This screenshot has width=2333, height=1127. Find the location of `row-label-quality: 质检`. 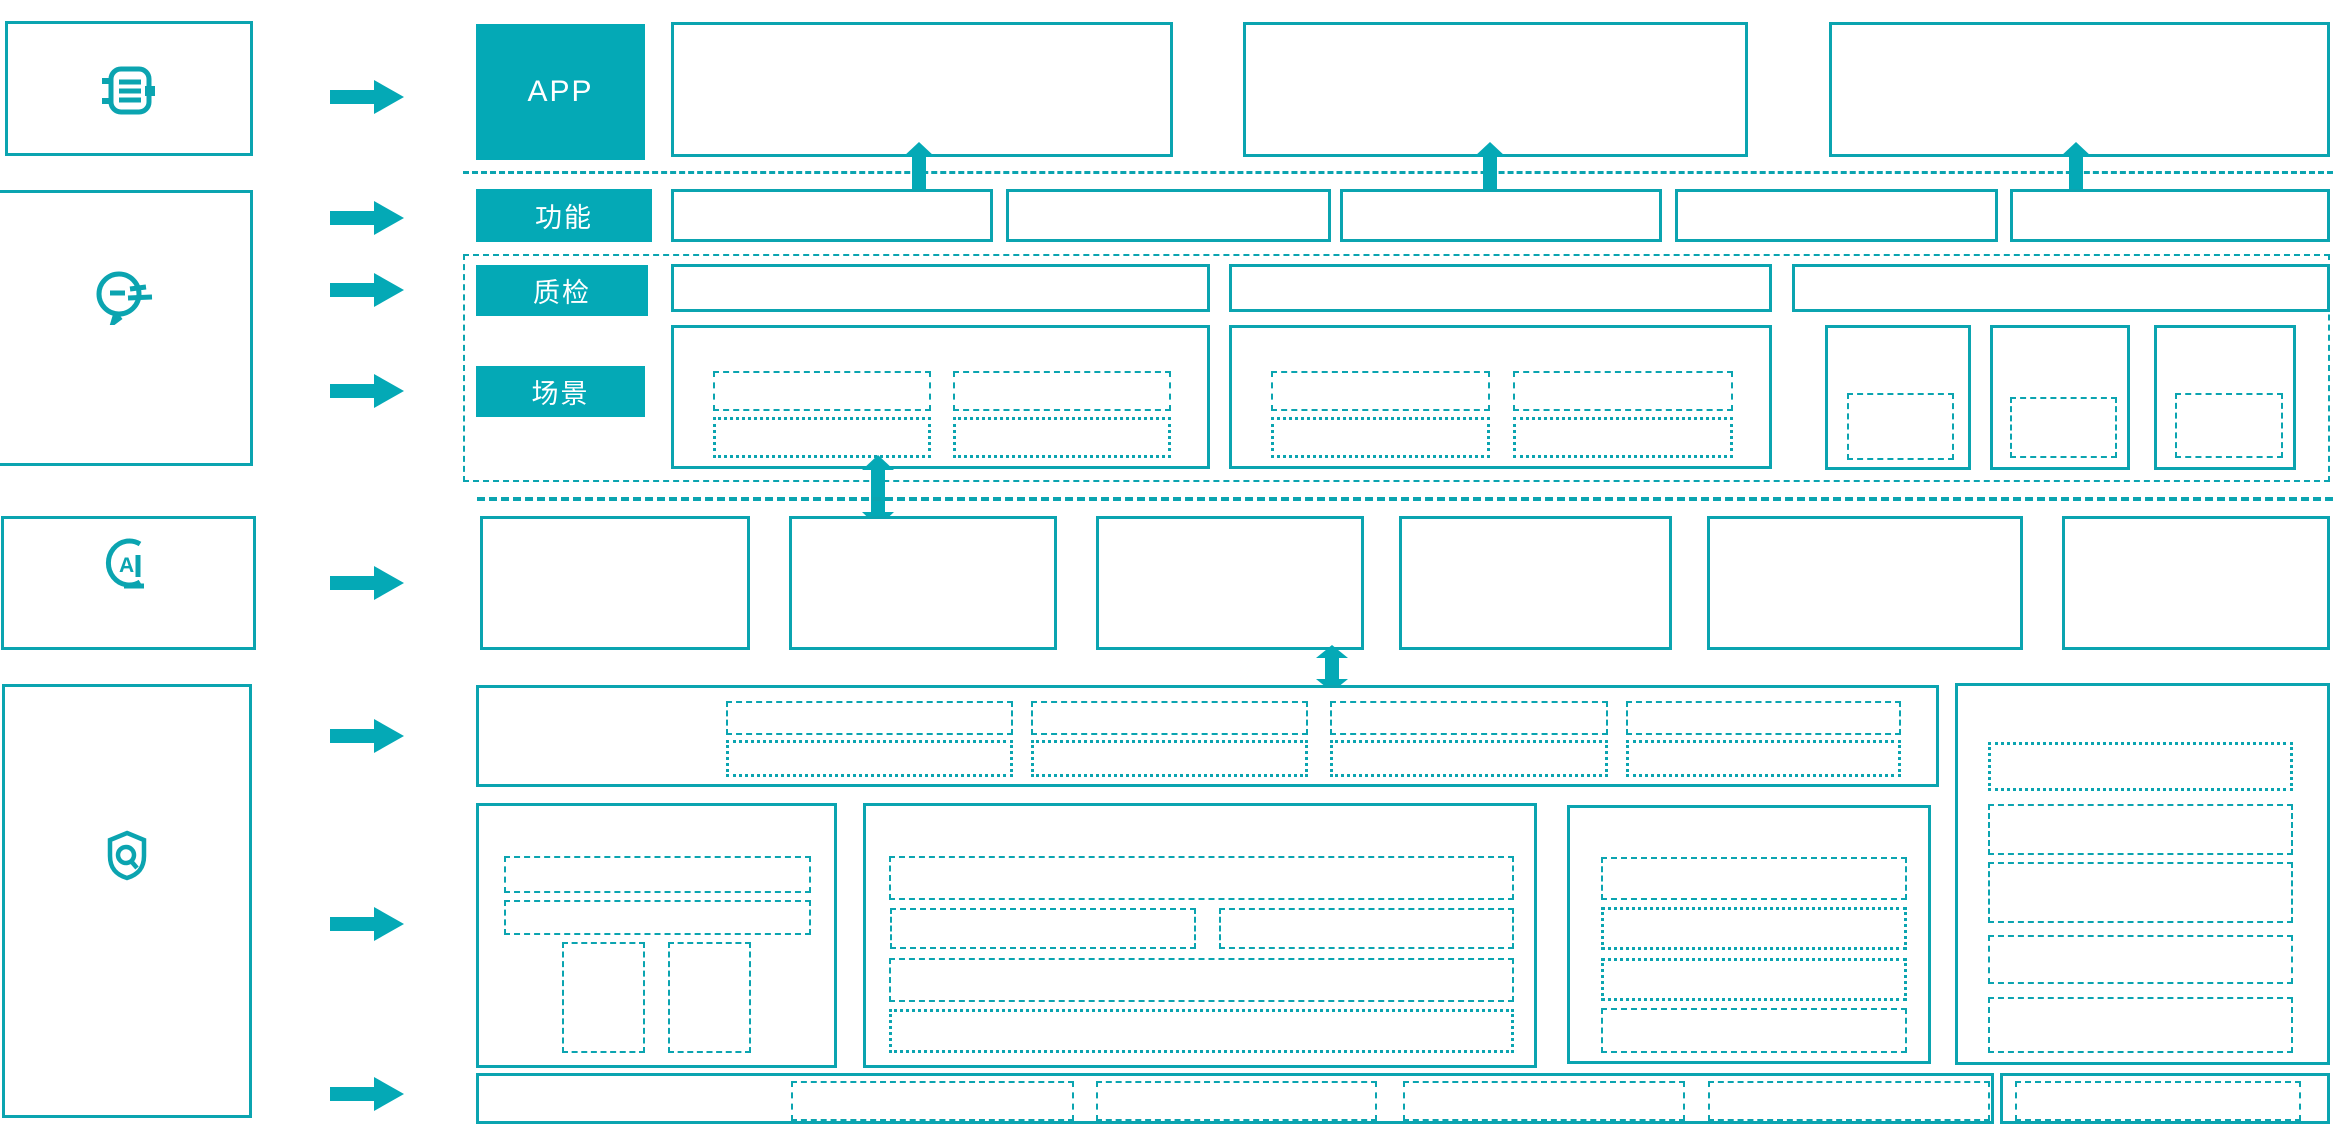

row-label-quality: 质检 is located at coordinates (562, 290).